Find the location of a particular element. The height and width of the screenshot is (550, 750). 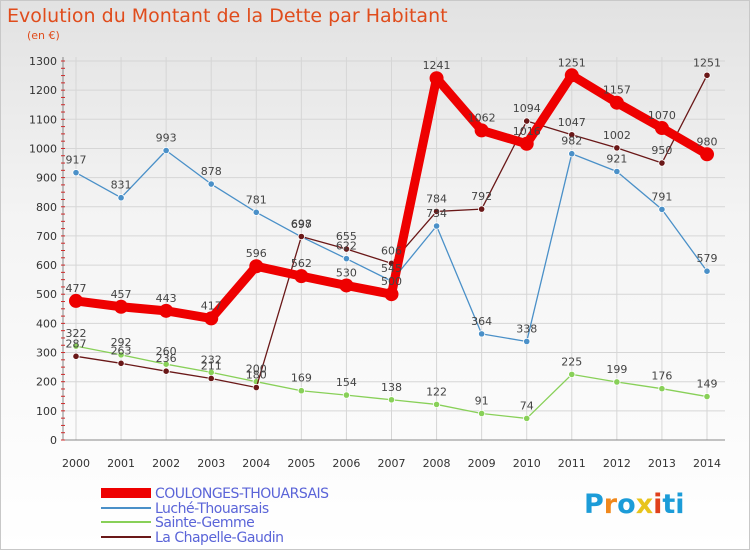

data-label: 993 is located at coordinates (166, 138).